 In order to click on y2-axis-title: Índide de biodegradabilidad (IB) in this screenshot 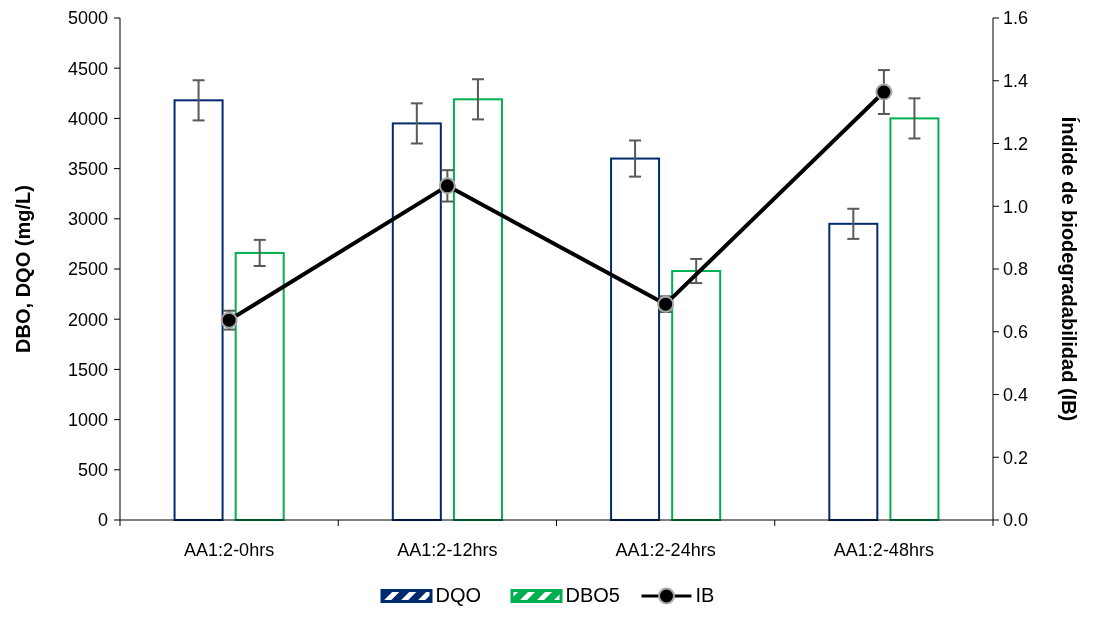, I will do `click(1069, 269)`.